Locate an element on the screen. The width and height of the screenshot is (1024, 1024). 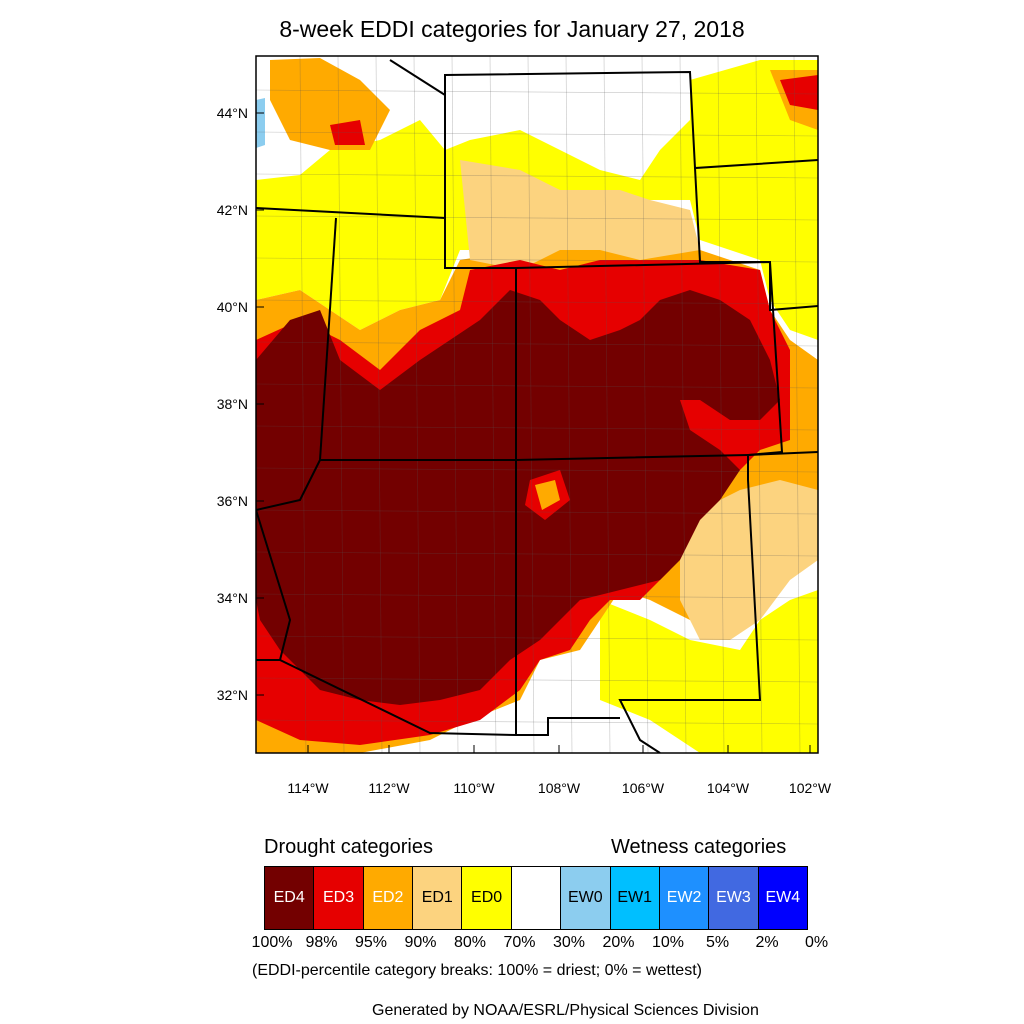
lat-label: 42°N is located at coordinates (232, 210).